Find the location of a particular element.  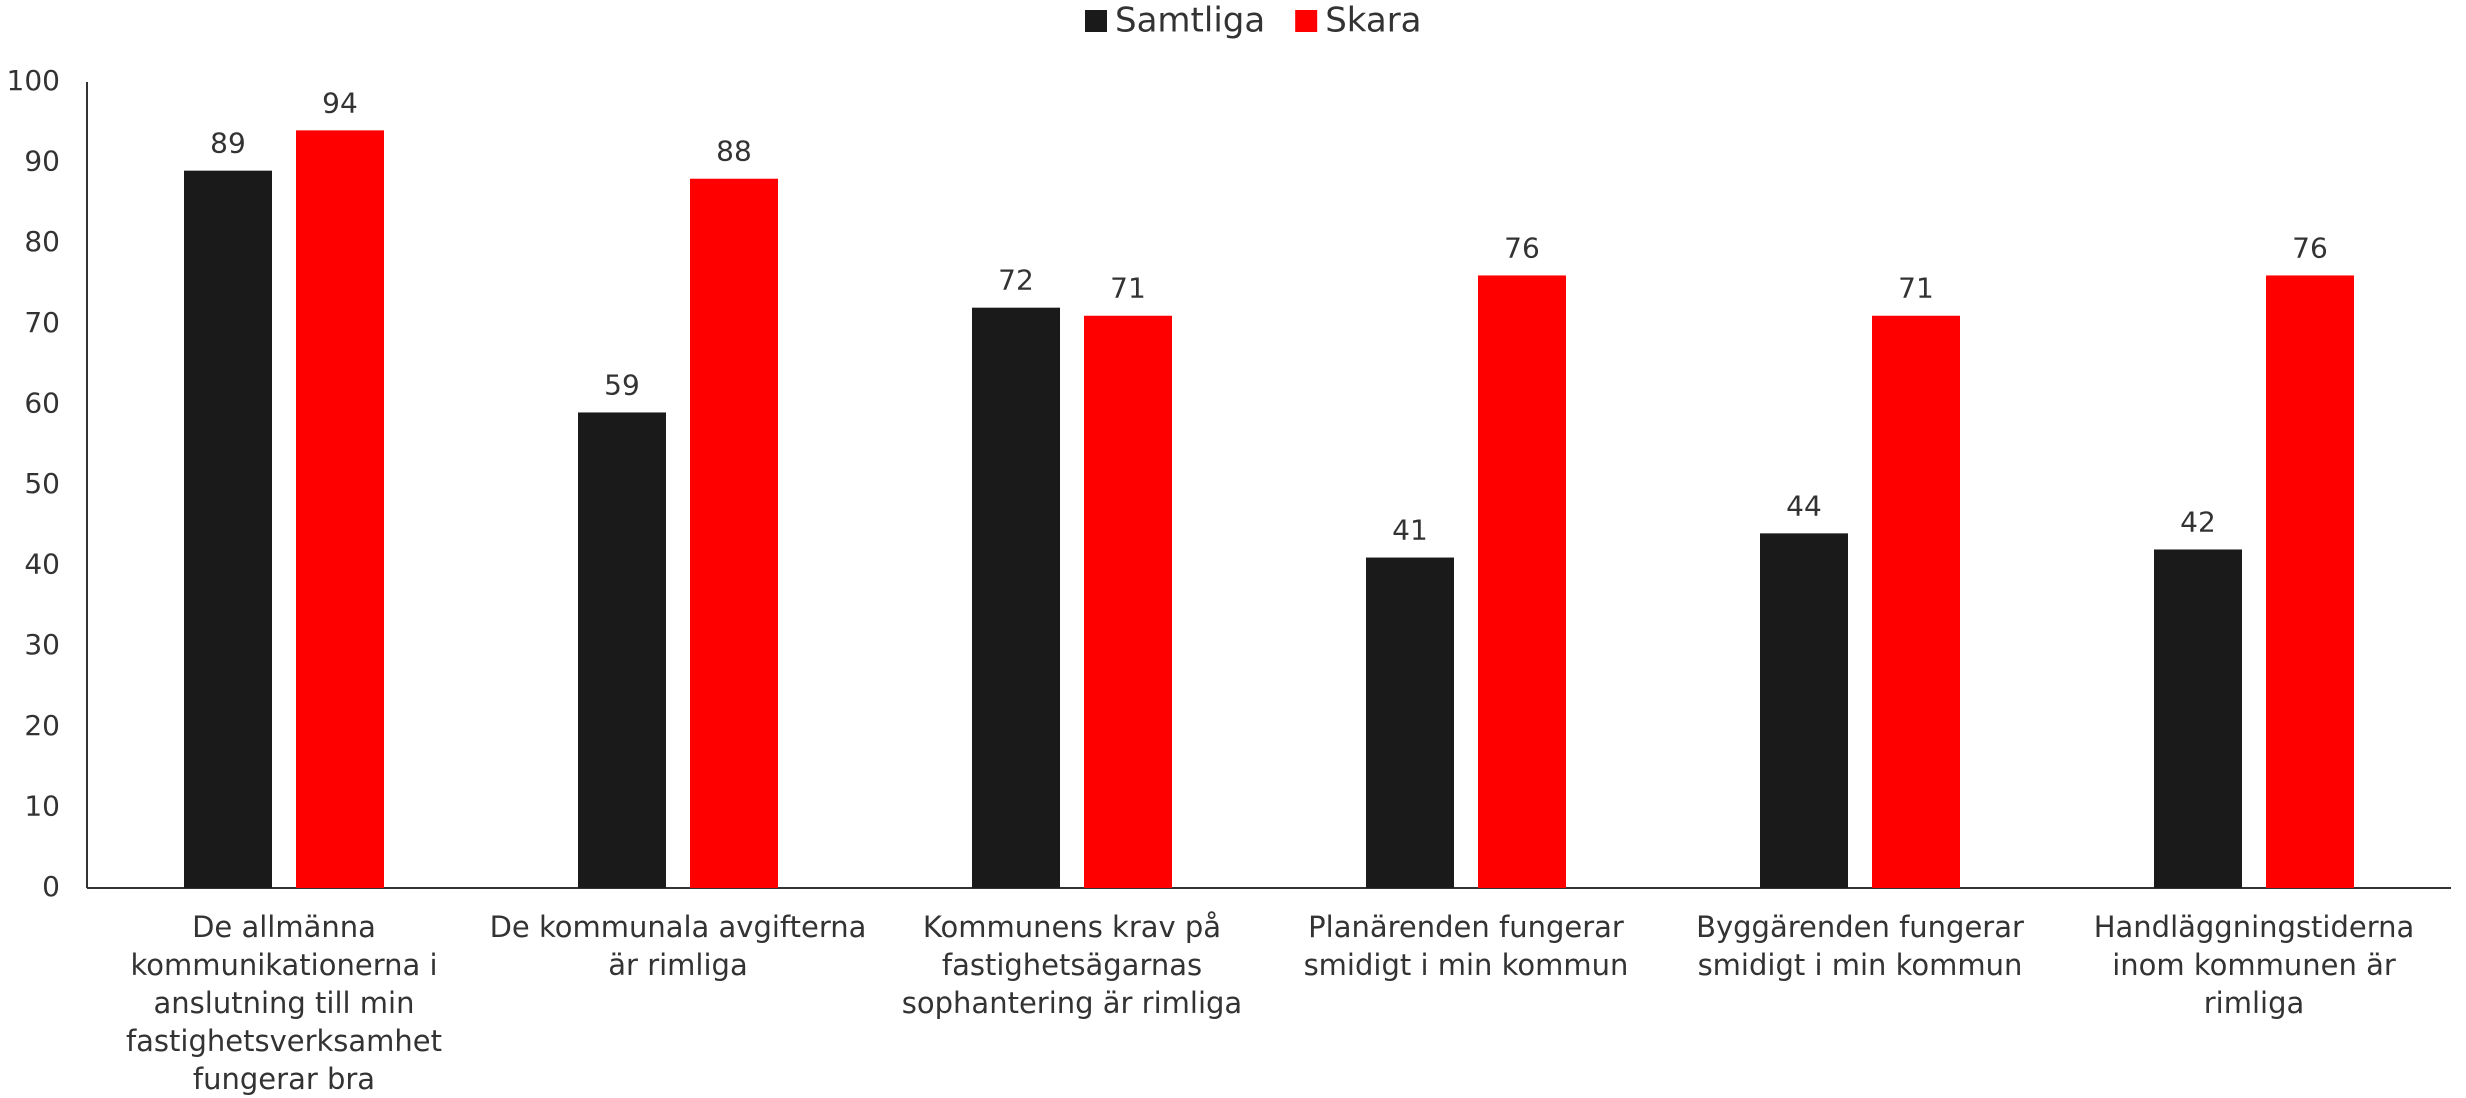

y-tick-label: 20 is located at coordinates (42, 725).